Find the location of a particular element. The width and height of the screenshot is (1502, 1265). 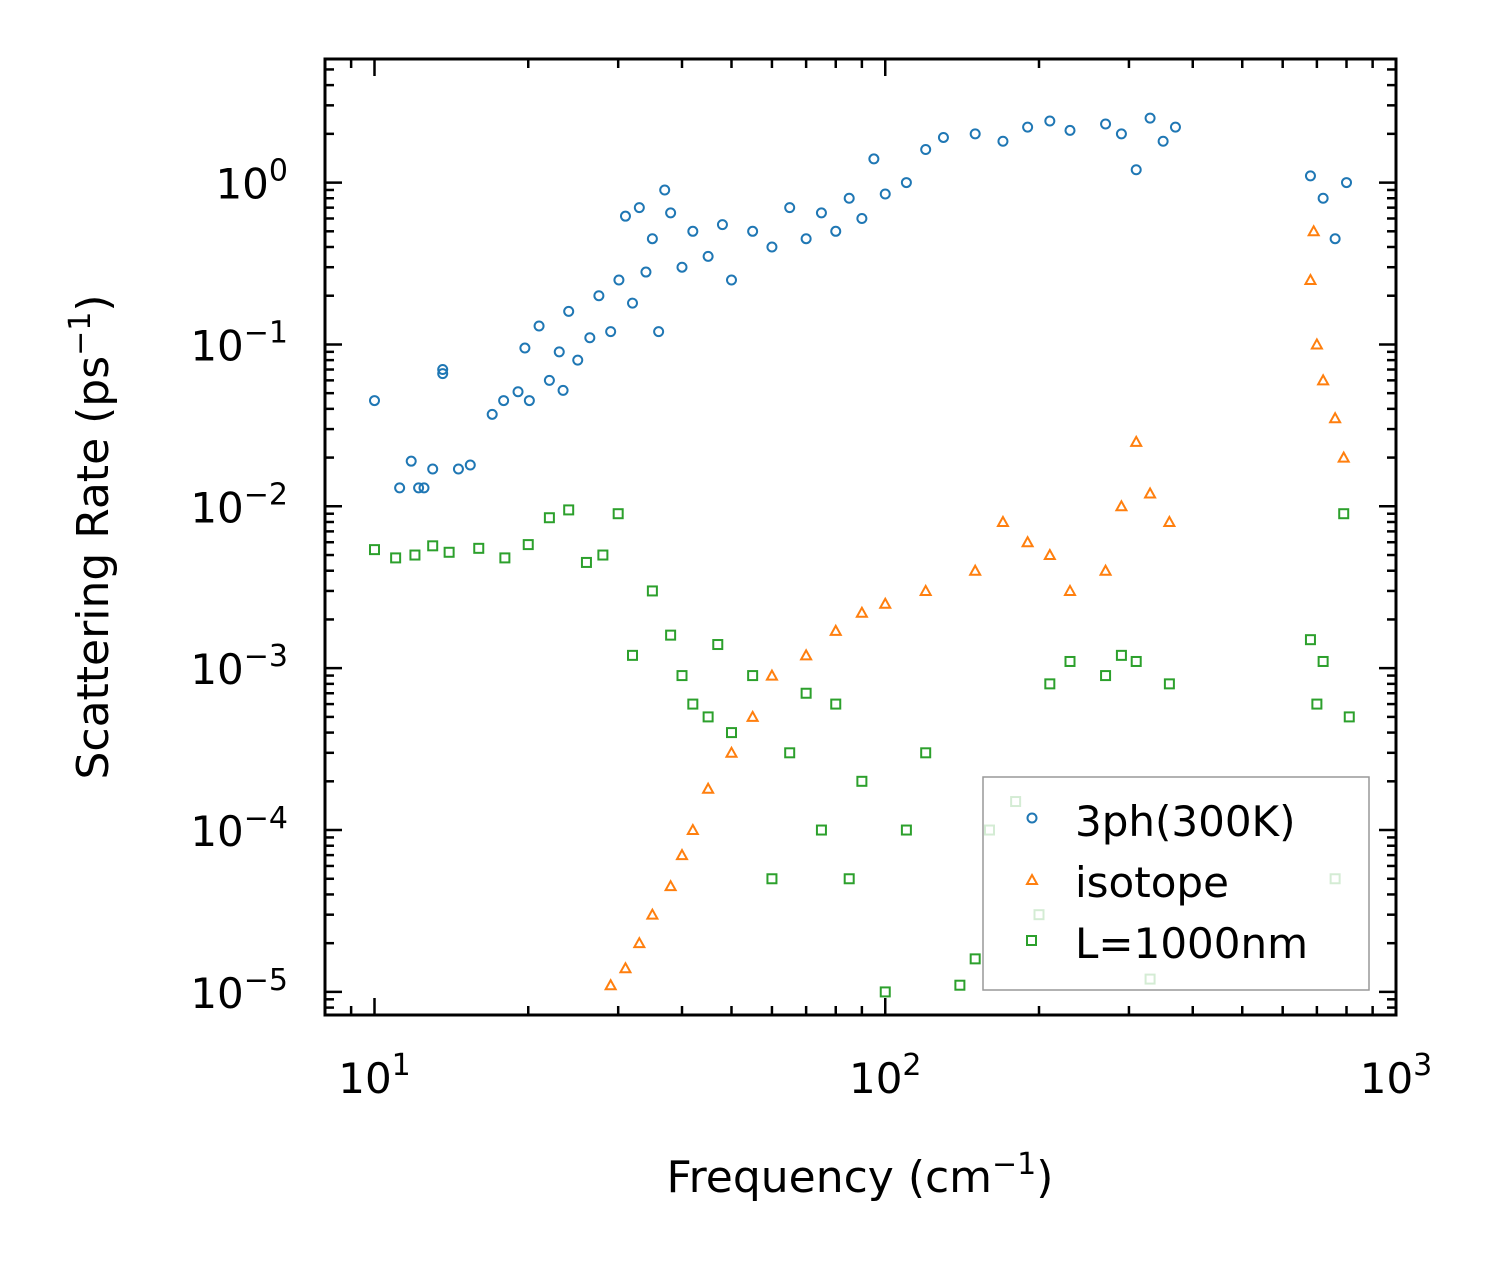

y-tick-label: 10⁰ is located at coordinates (251, 181).